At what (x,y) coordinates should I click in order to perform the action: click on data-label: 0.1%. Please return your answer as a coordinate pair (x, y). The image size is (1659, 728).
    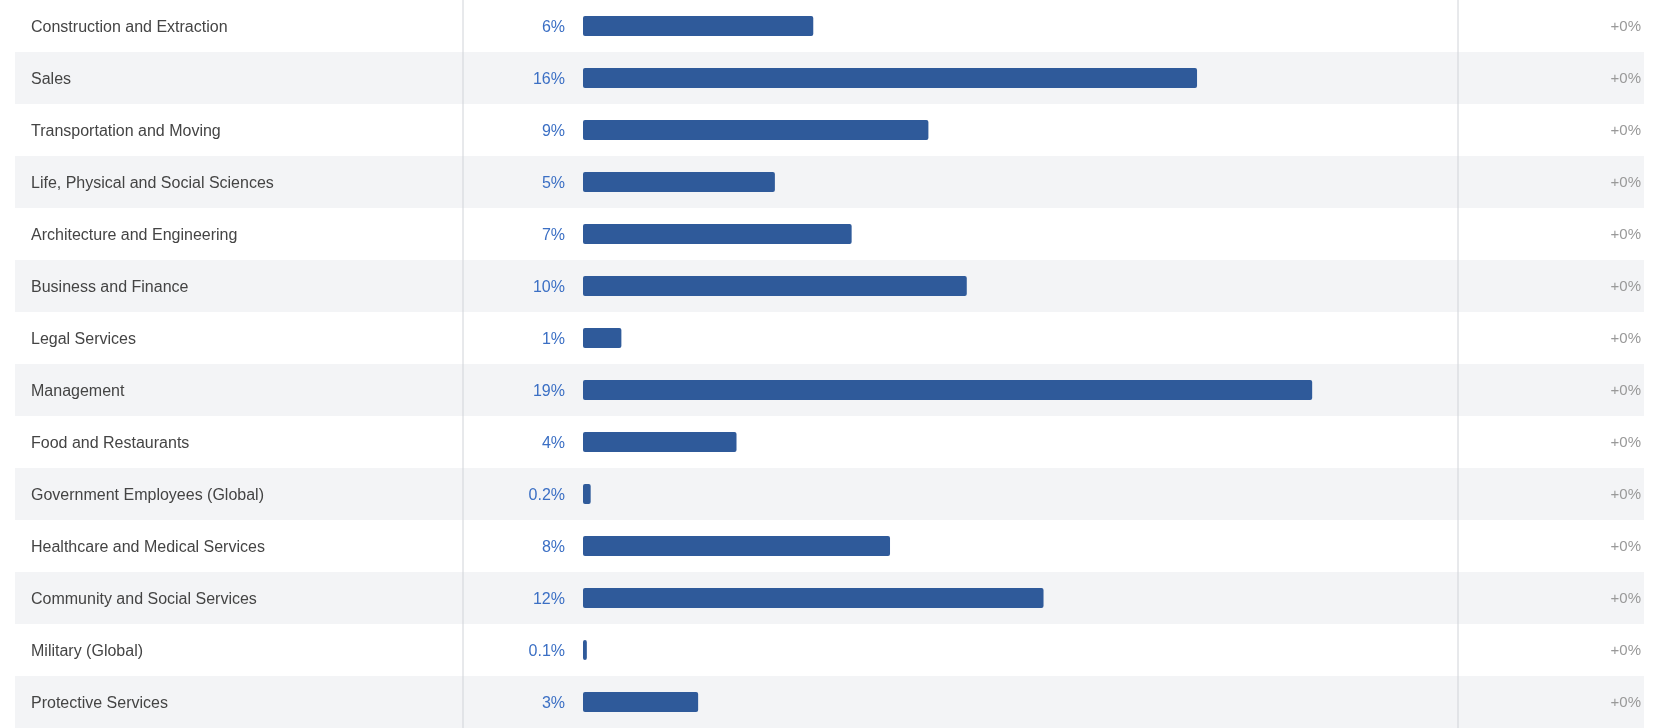
    Looking at the image, I should click on (546, 650).